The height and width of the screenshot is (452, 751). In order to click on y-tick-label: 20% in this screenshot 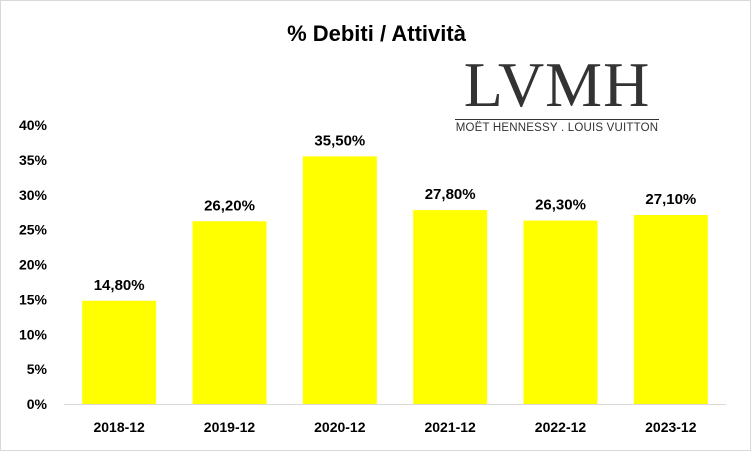, I will do `click(33, 265)`.